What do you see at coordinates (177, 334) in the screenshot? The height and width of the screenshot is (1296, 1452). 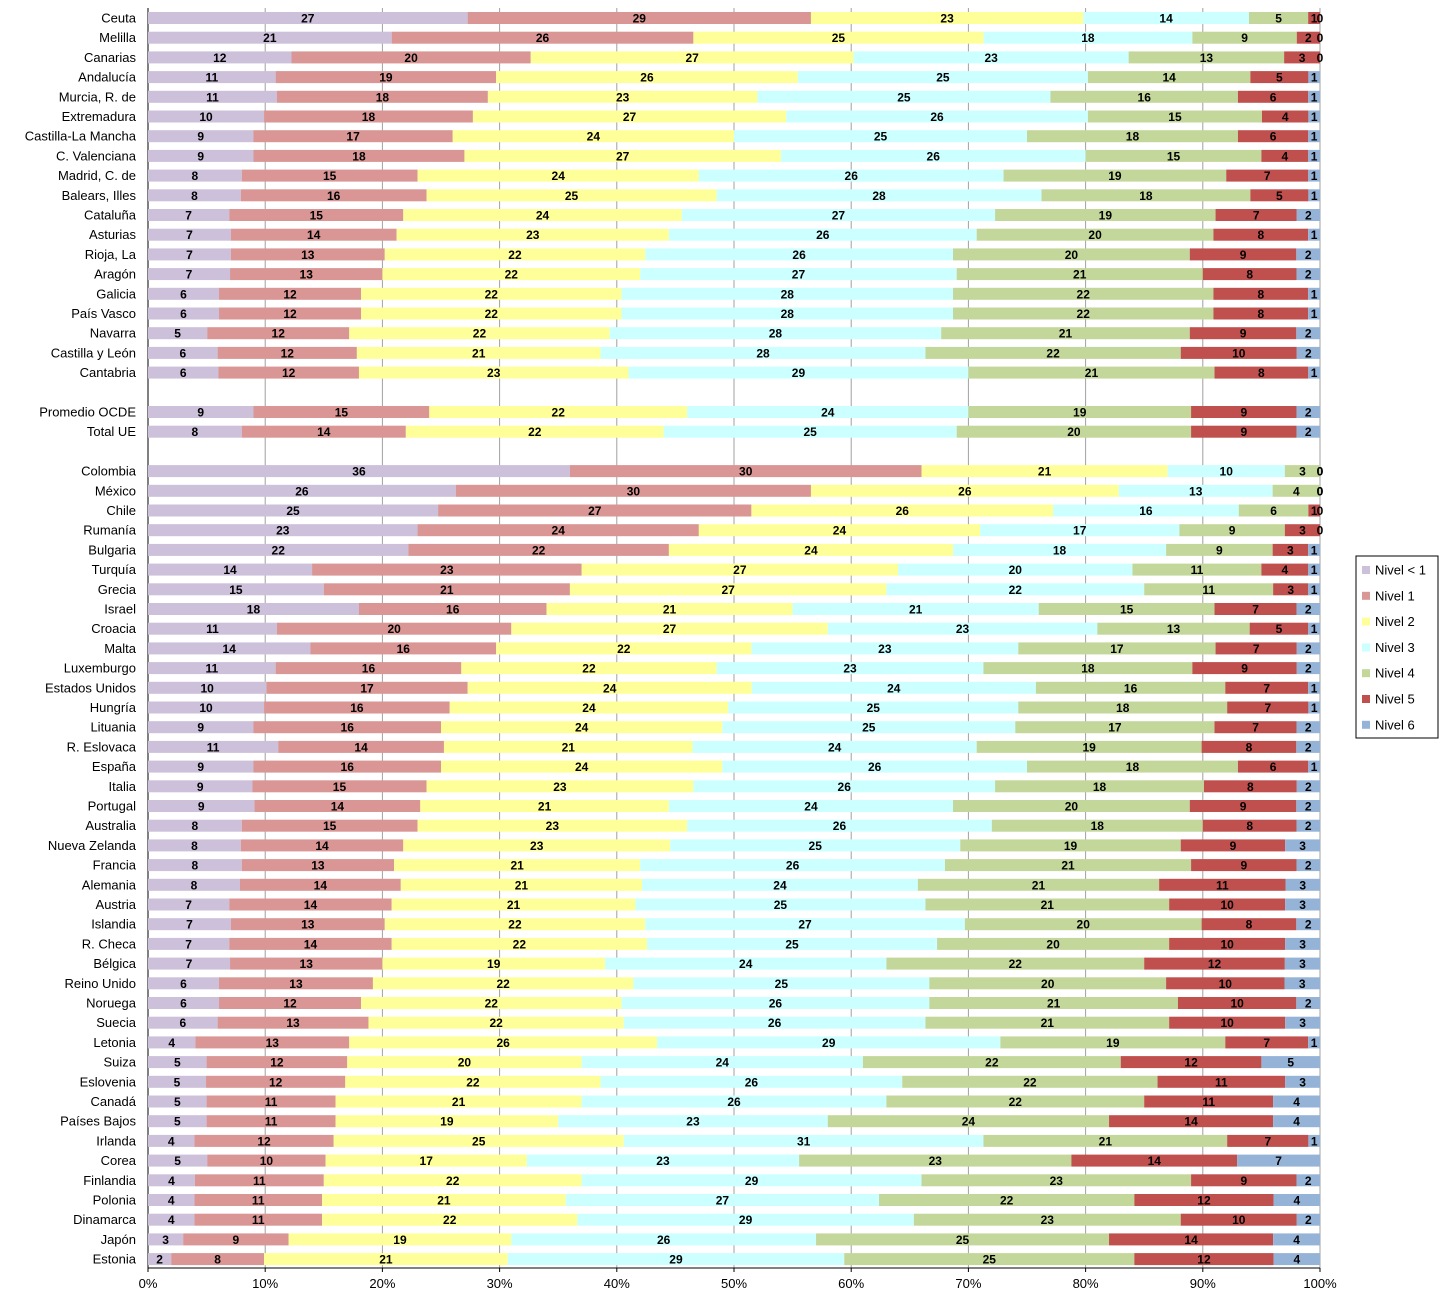 I see `data-label: 5` at bounding box center [177, 334].